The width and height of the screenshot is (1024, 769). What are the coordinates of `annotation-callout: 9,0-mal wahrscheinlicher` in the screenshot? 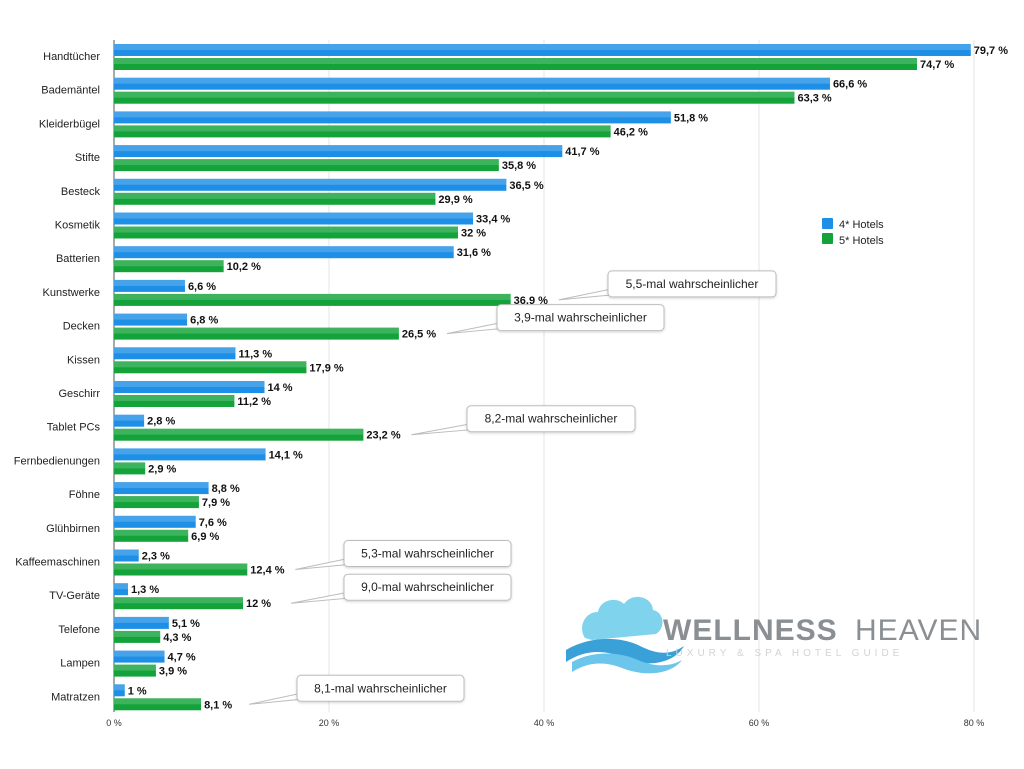 It's located at (401, 588).